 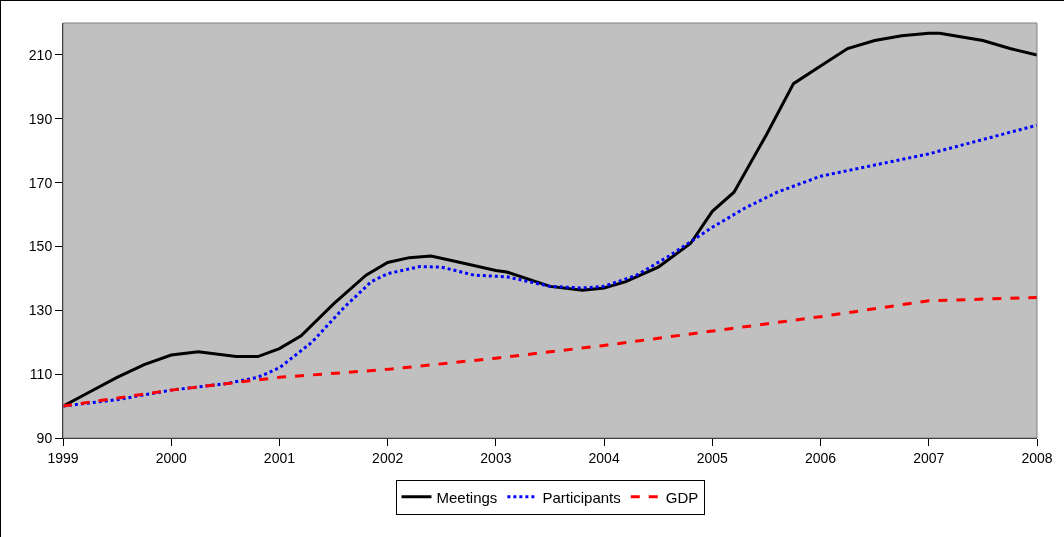 What do you see at coordinates (40, 54) in the screenshot?
I see `y-tick-label: 210` at bounding box center [40, 54].